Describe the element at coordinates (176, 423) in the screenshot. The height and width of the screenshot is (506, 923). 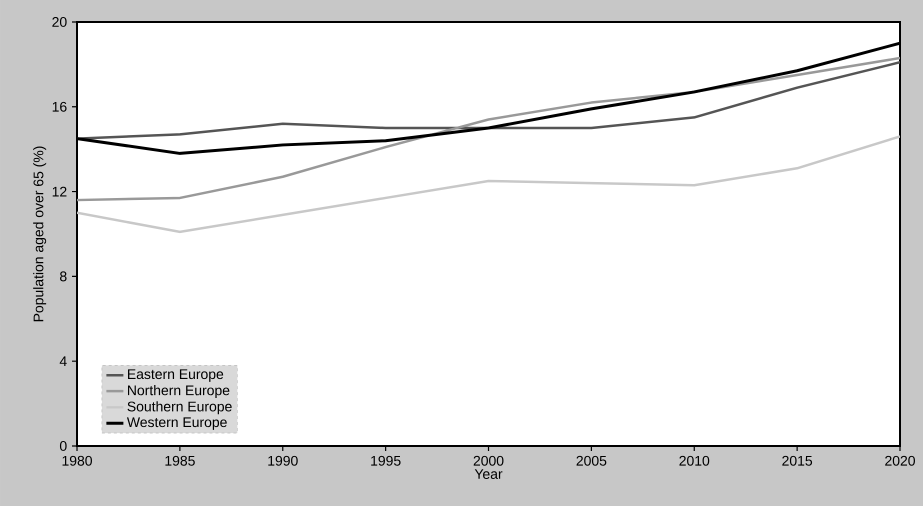
I see `legend-label: Western Europe` at that location.